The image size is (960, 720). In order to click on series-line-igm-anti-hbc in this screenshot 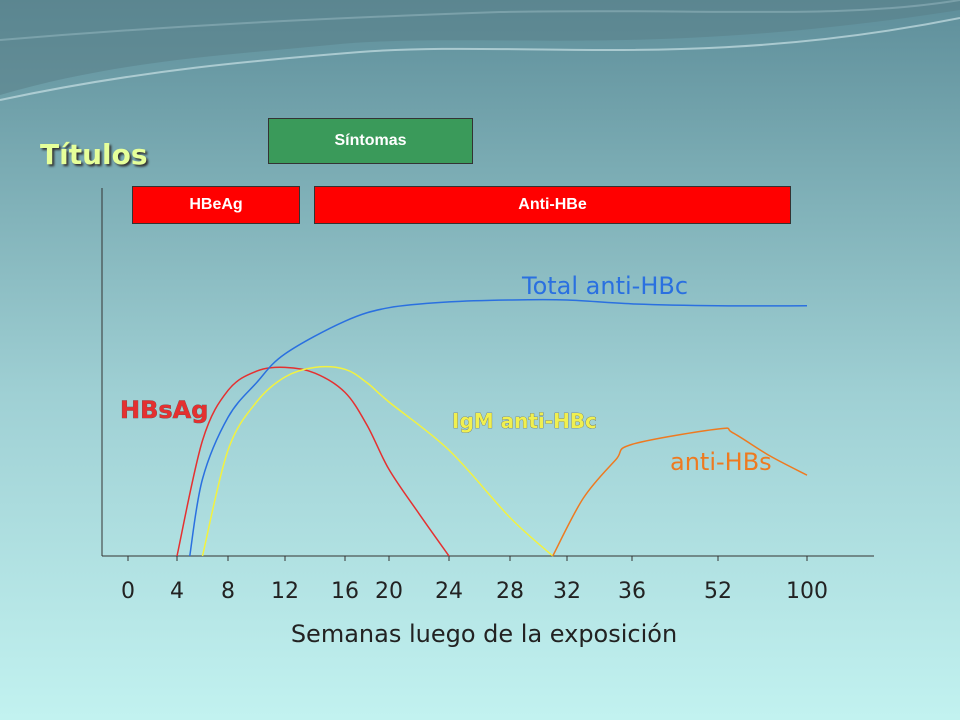, I will do `click(377, 461)`.